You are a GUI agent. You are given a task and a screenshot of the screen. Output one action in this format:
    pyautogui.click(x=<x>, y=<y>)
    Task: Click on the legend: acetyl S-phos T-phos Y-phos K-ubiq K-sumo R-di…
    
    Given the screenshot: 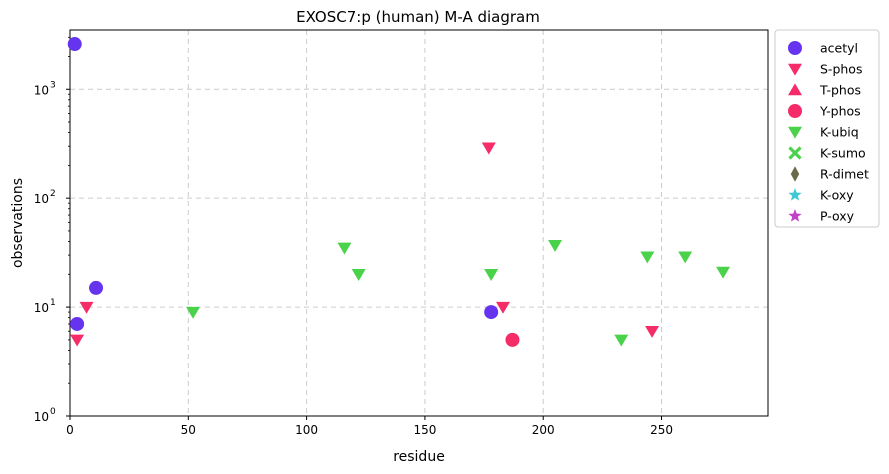 What is the action you would take?
    pyautogui.click(x=827, y=128)
    